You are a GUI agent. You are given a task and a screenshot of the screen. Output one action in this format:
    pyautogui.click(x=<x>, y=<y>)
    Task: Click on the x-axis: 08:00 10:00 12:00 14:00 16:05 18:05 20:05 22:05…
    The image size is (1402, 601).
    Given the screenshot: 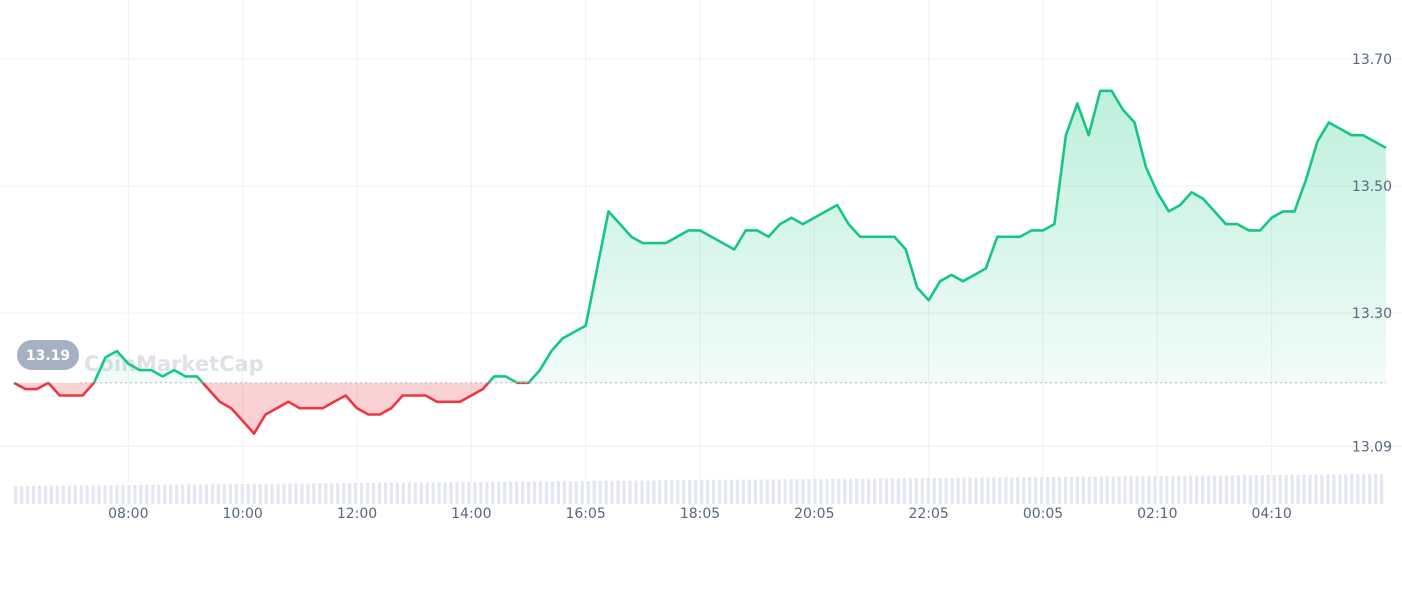 What is the action you would take?
    pyautogui.click(x=700, y=514)
    